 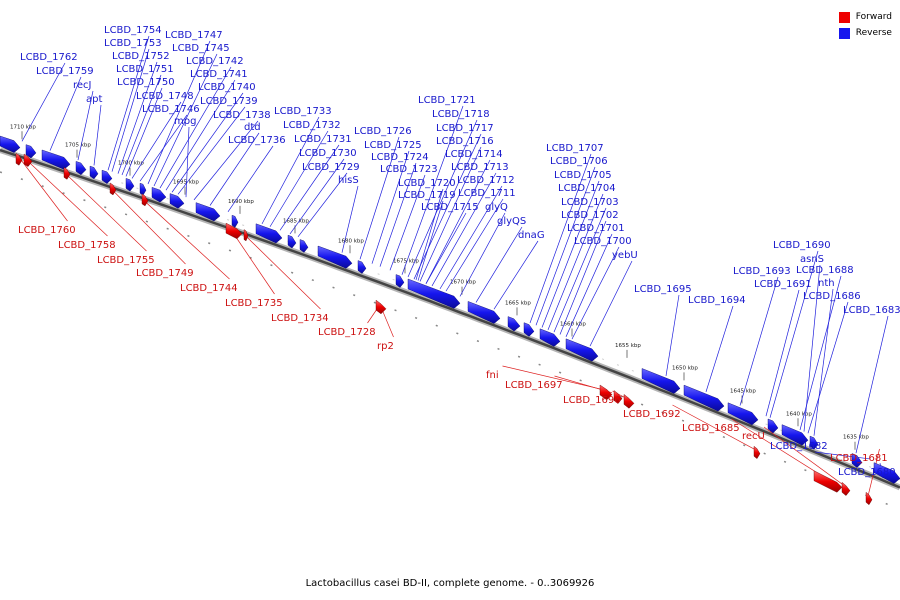 What do you see at coordinates (252, 127) in the screenshot?
I see `reverse-gene-label: dtd` at bounding box center [252, 127].